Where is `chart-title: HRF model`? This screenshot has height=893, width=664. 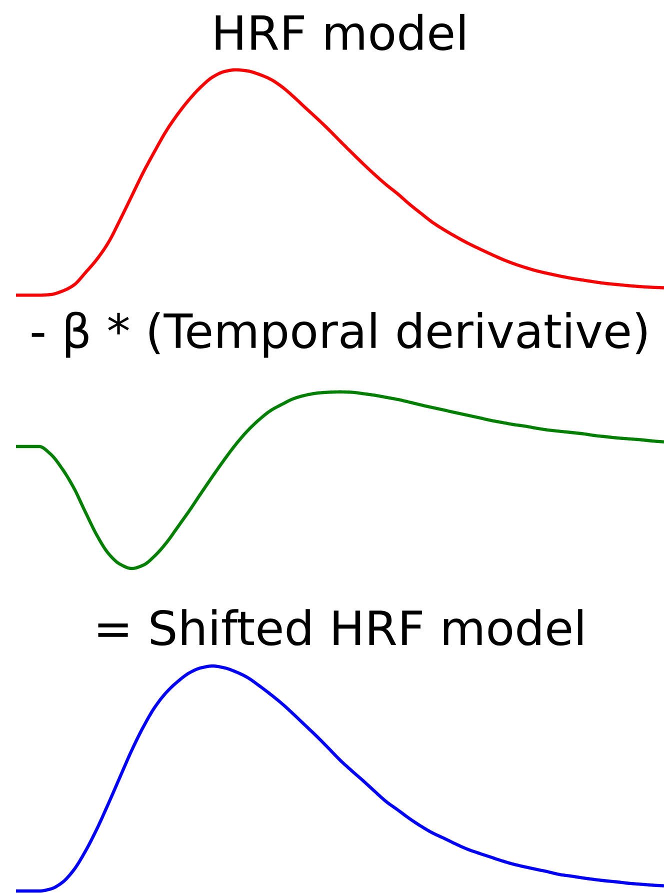
chart-title: HRF model is located at coordinates (340, 32).